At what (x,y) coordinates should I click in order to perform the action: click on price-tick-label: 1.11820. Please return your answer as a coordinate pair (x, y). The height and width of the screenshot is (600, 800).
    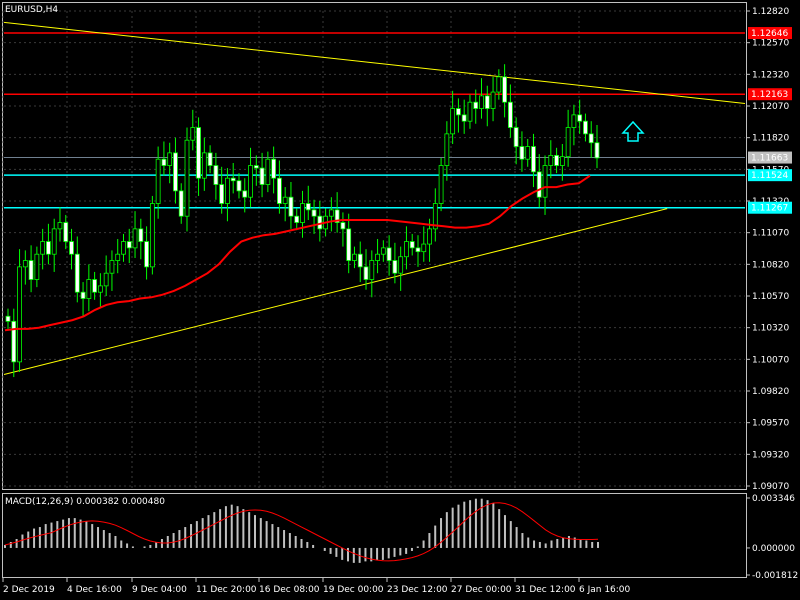
    Looking at the image, I should click on (770, 139).